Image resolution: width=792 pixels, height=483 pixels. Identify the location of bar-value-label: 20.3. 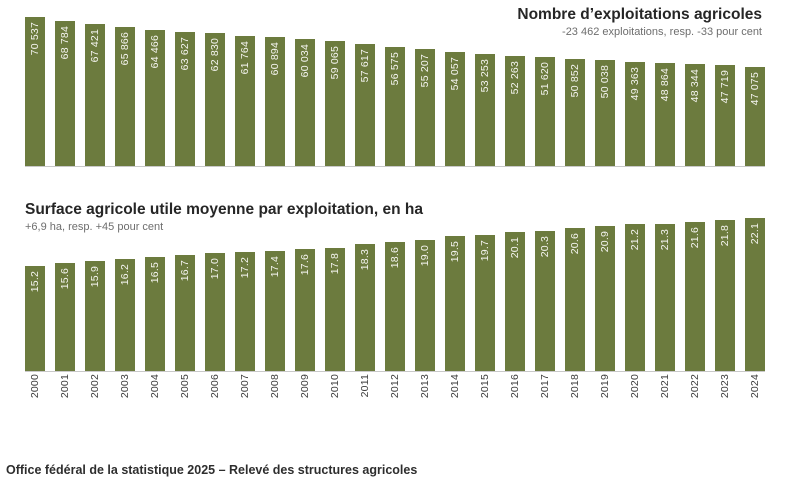
(545, 246).